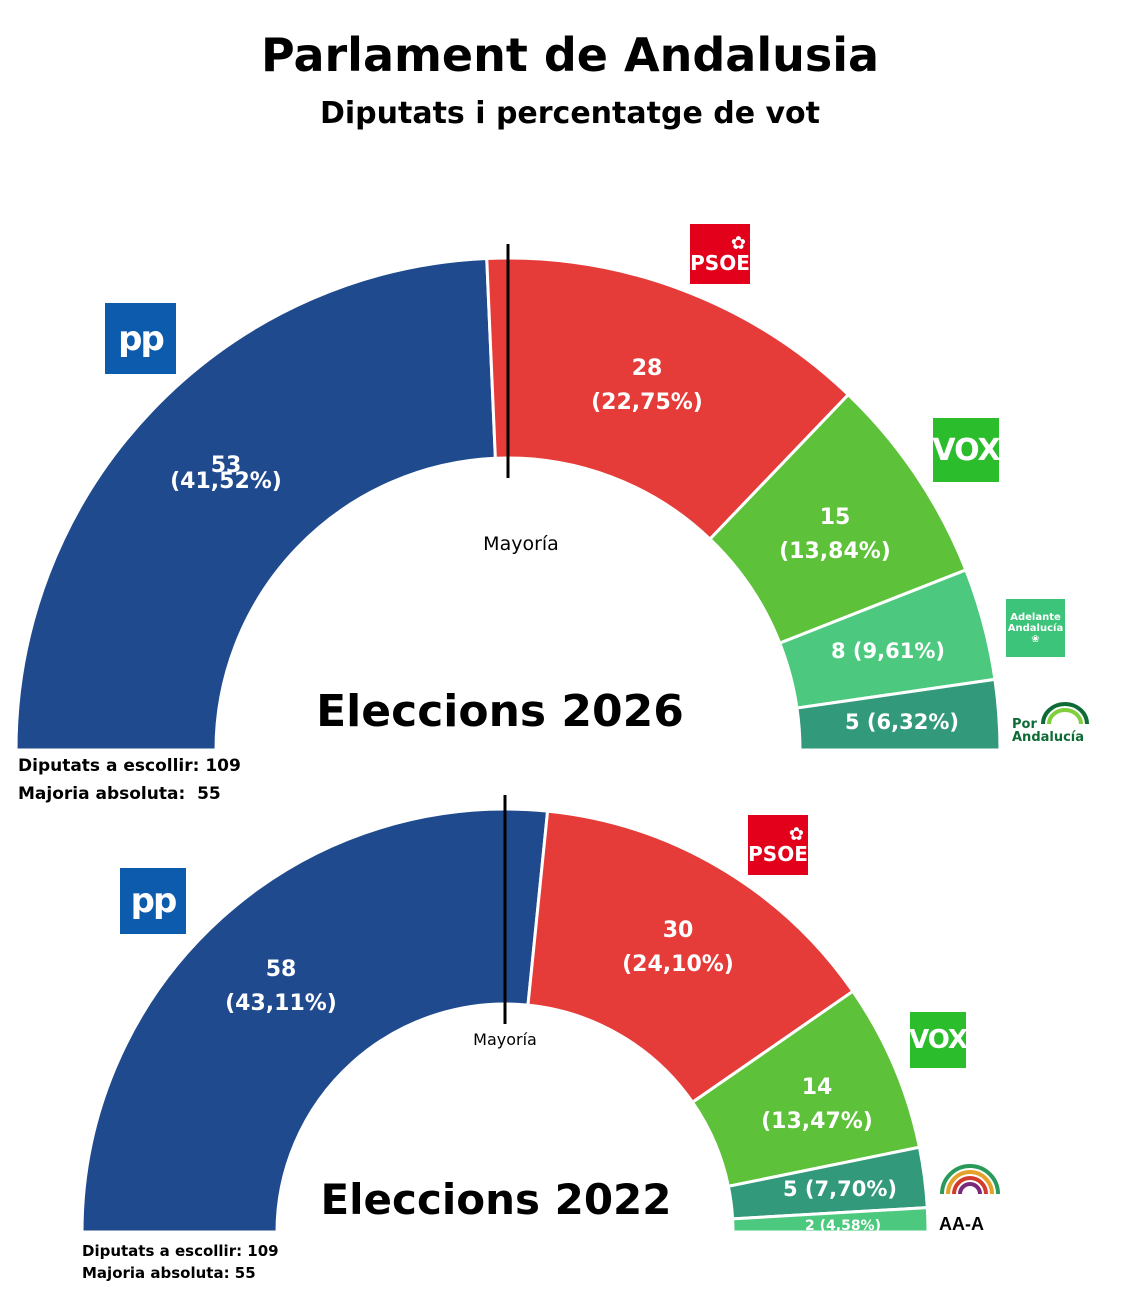  I want to click on por-andalucia-rainbow-icon-2022, so click(970, 1179).